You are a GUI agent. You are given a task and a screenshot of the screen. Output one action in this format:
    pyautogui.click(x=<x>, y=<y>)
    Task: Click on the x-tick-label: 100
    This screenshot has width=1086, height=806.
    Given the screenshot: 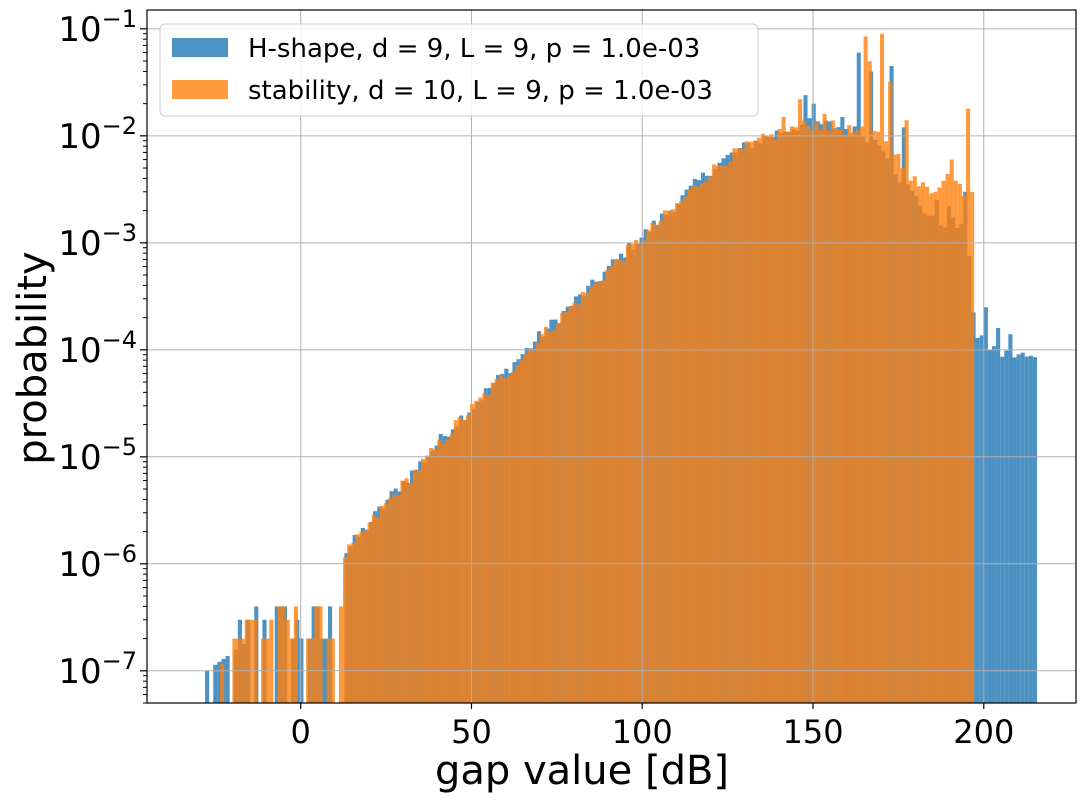 What is the action you would take?
    pyautogui.click(x=642, y=732)
    